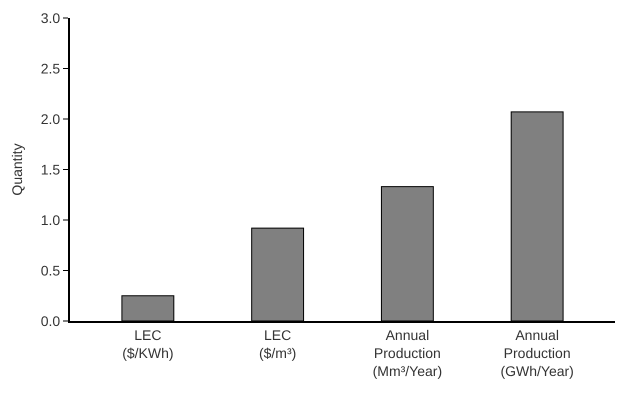  Describe the element at coordinates (148, 343) in the screenshot. I see `x-tick-label: LEC ($/KWh)` at that location.